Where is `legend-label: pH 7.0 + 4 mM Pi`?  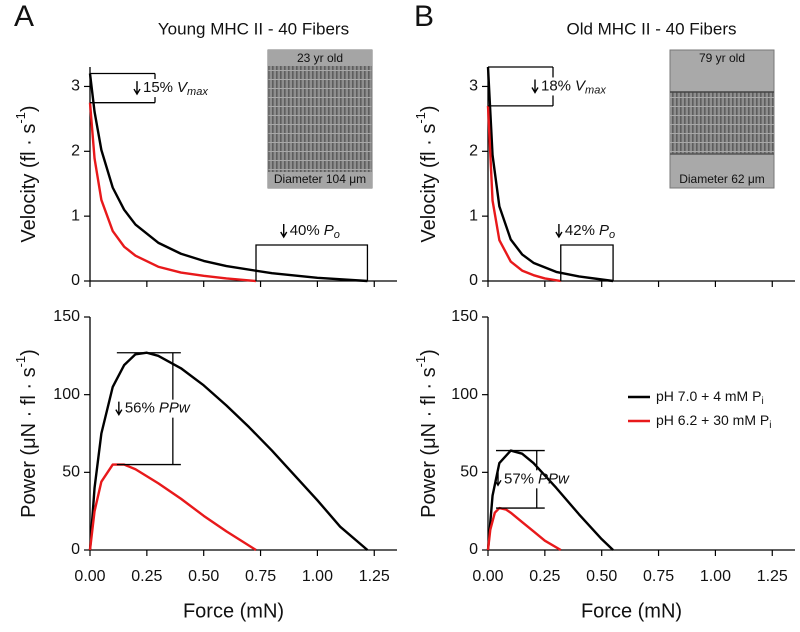 legend-label: pH 7.0 + 4 mM Pi is located at coordinates (710, 397).